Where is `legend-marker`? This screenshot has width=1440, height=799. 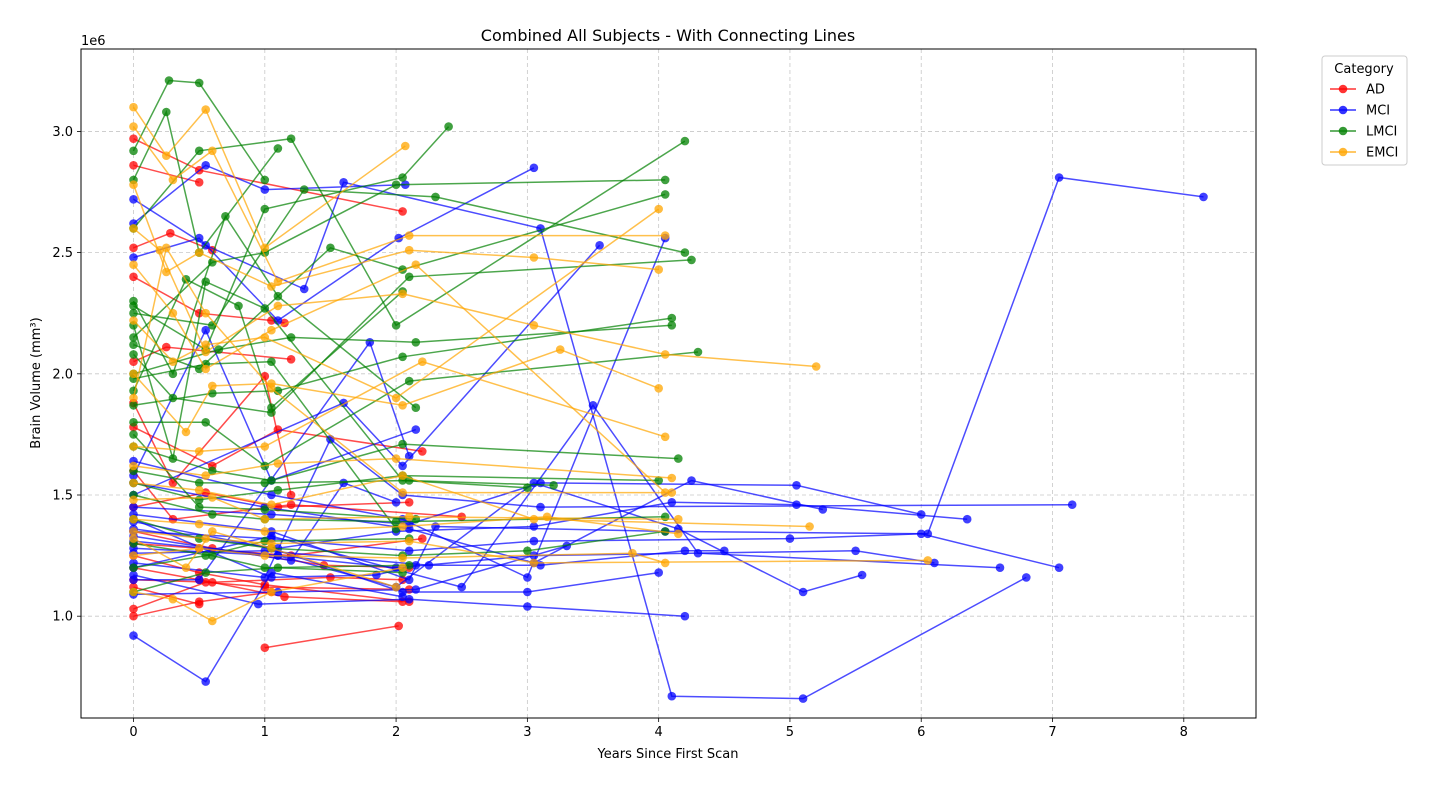 legend-marker is located at coordinates (1343, 152).